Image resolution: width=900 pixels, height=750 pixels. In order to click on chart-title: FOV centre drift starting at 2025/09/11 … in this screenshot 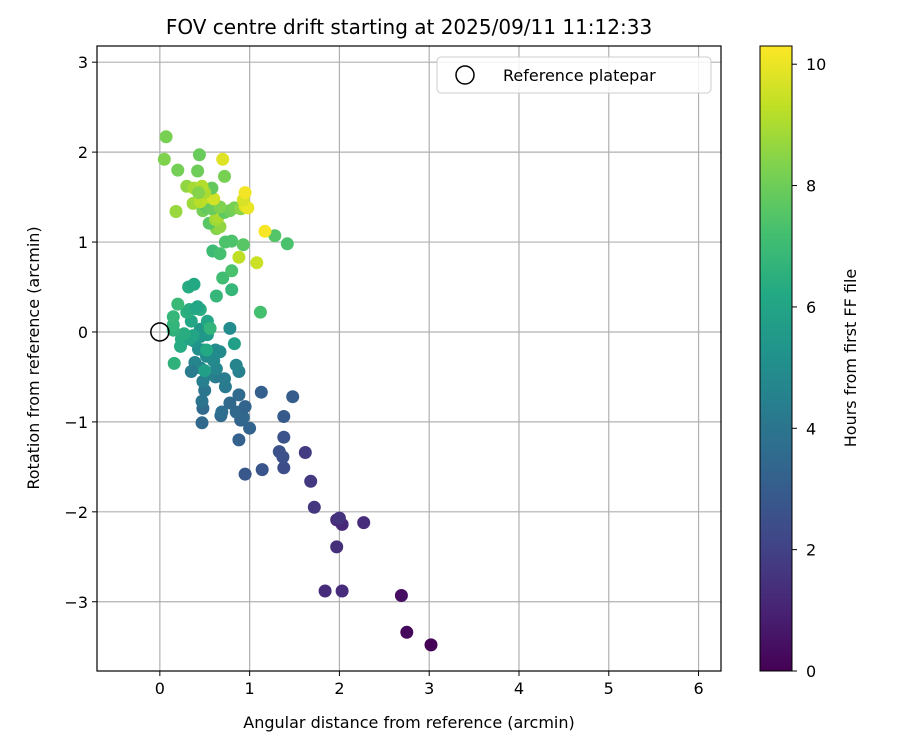, I will do `click(409, 27)`.